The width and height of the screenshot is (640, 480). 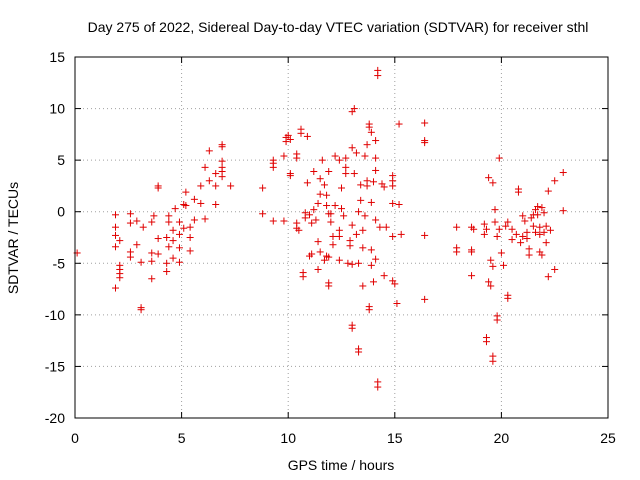 I want to click on x-tick-label: 10, so click(x=288, y=438).